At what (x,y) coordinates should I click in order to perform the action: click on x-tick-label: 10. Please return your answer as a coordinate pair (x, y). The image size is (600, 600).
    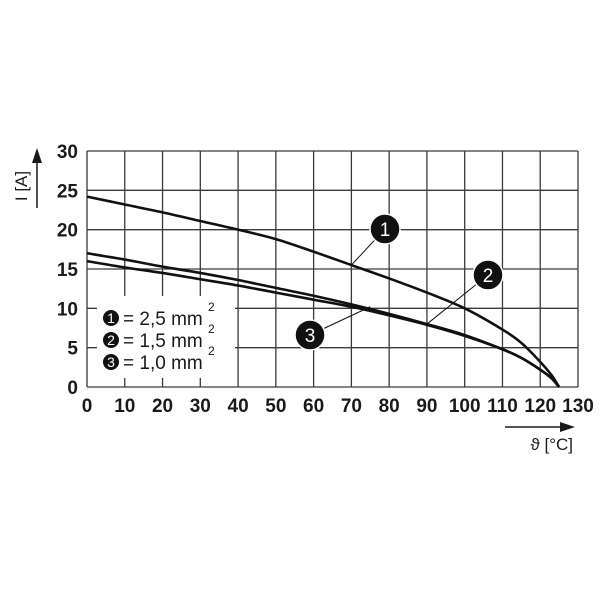
    Looking at the image, I should click on (124, 406).